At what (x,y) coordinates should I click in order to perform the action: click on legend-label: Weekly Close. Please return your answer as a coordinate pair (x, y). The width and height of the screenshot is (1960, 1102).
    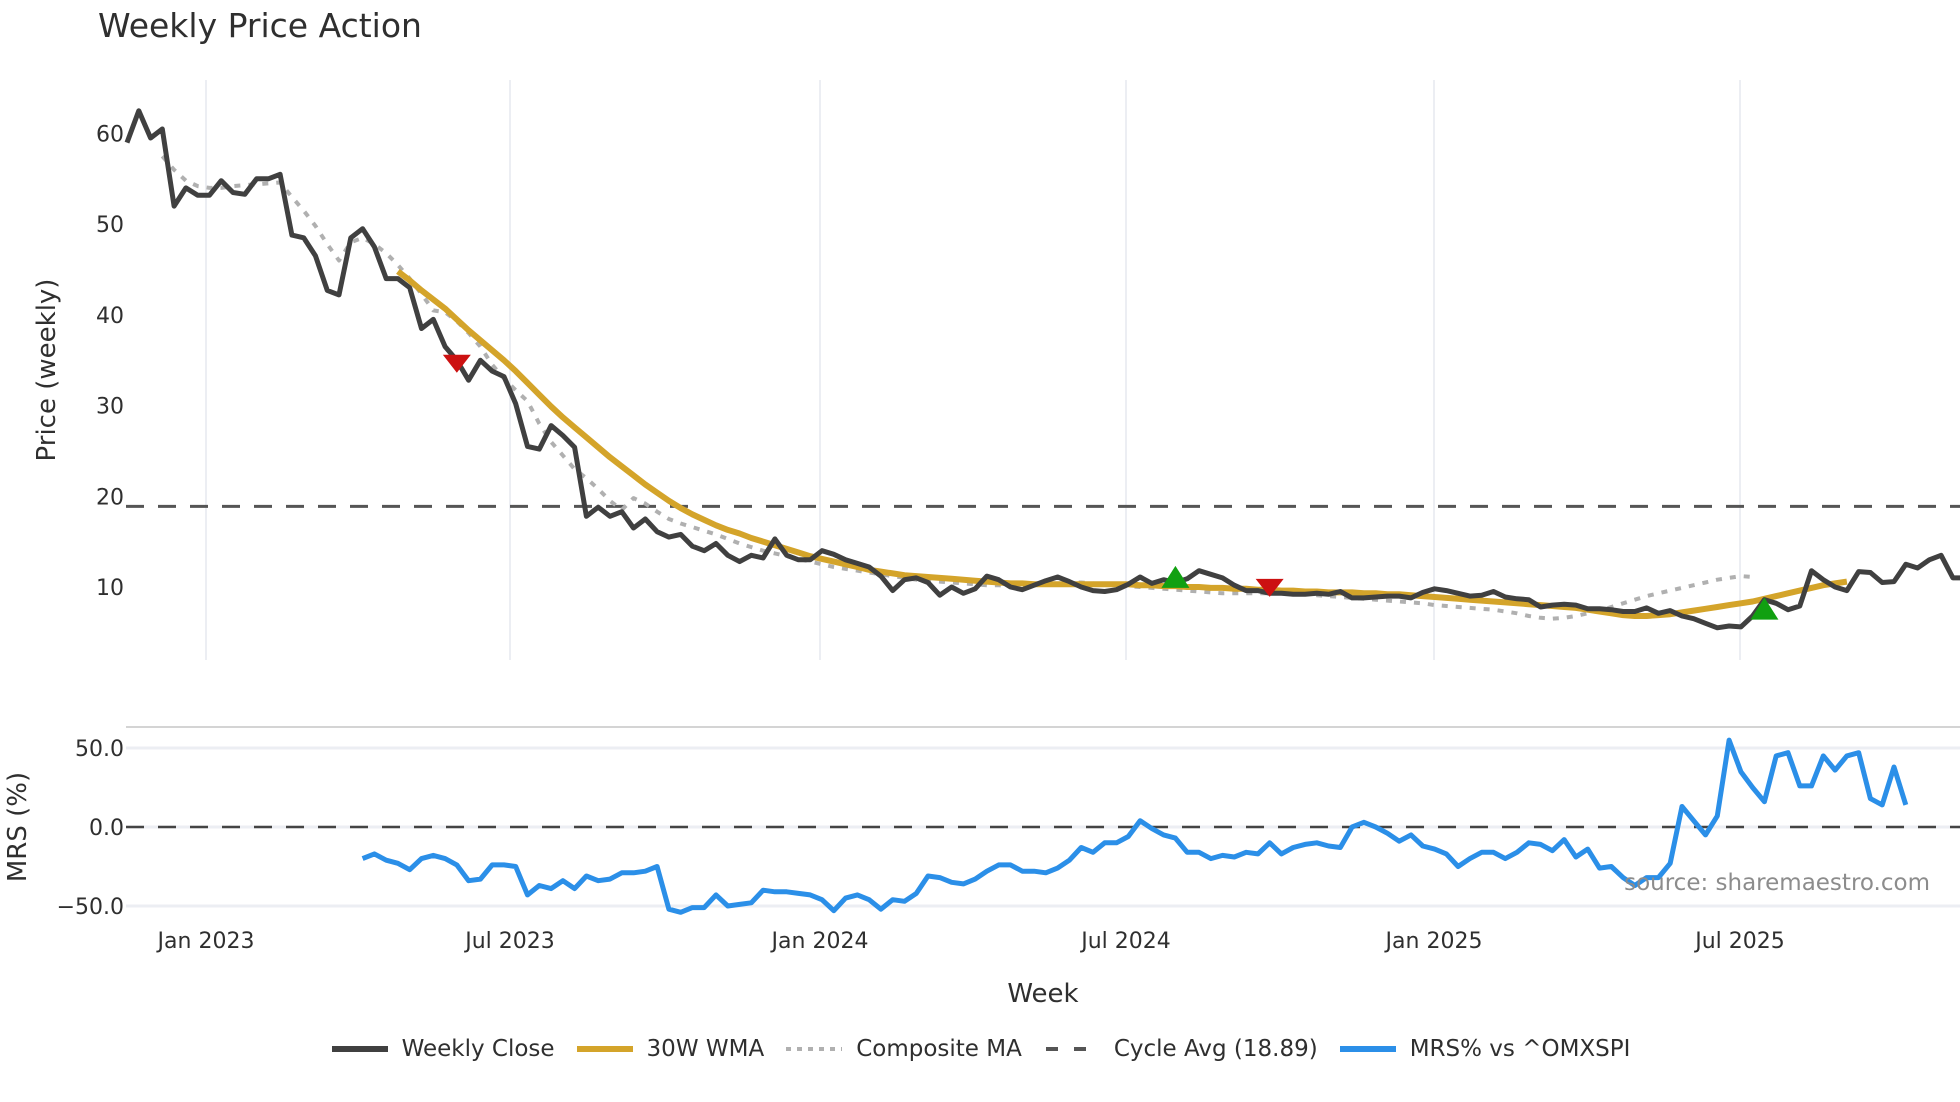
    Looking at the image, I should click on (478, 1049).